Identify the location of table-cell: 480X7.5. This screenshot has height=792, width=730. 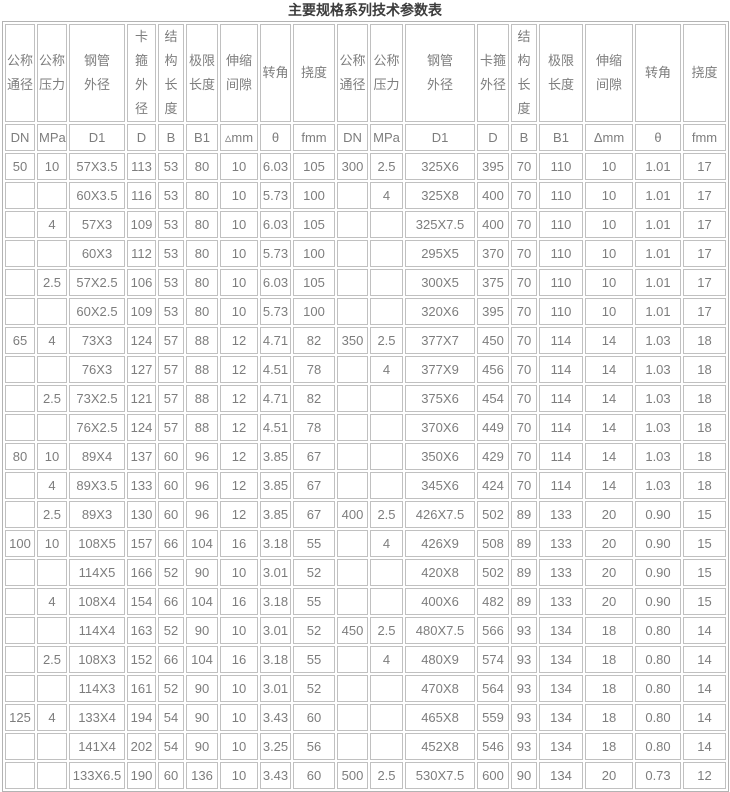
(440, 630).